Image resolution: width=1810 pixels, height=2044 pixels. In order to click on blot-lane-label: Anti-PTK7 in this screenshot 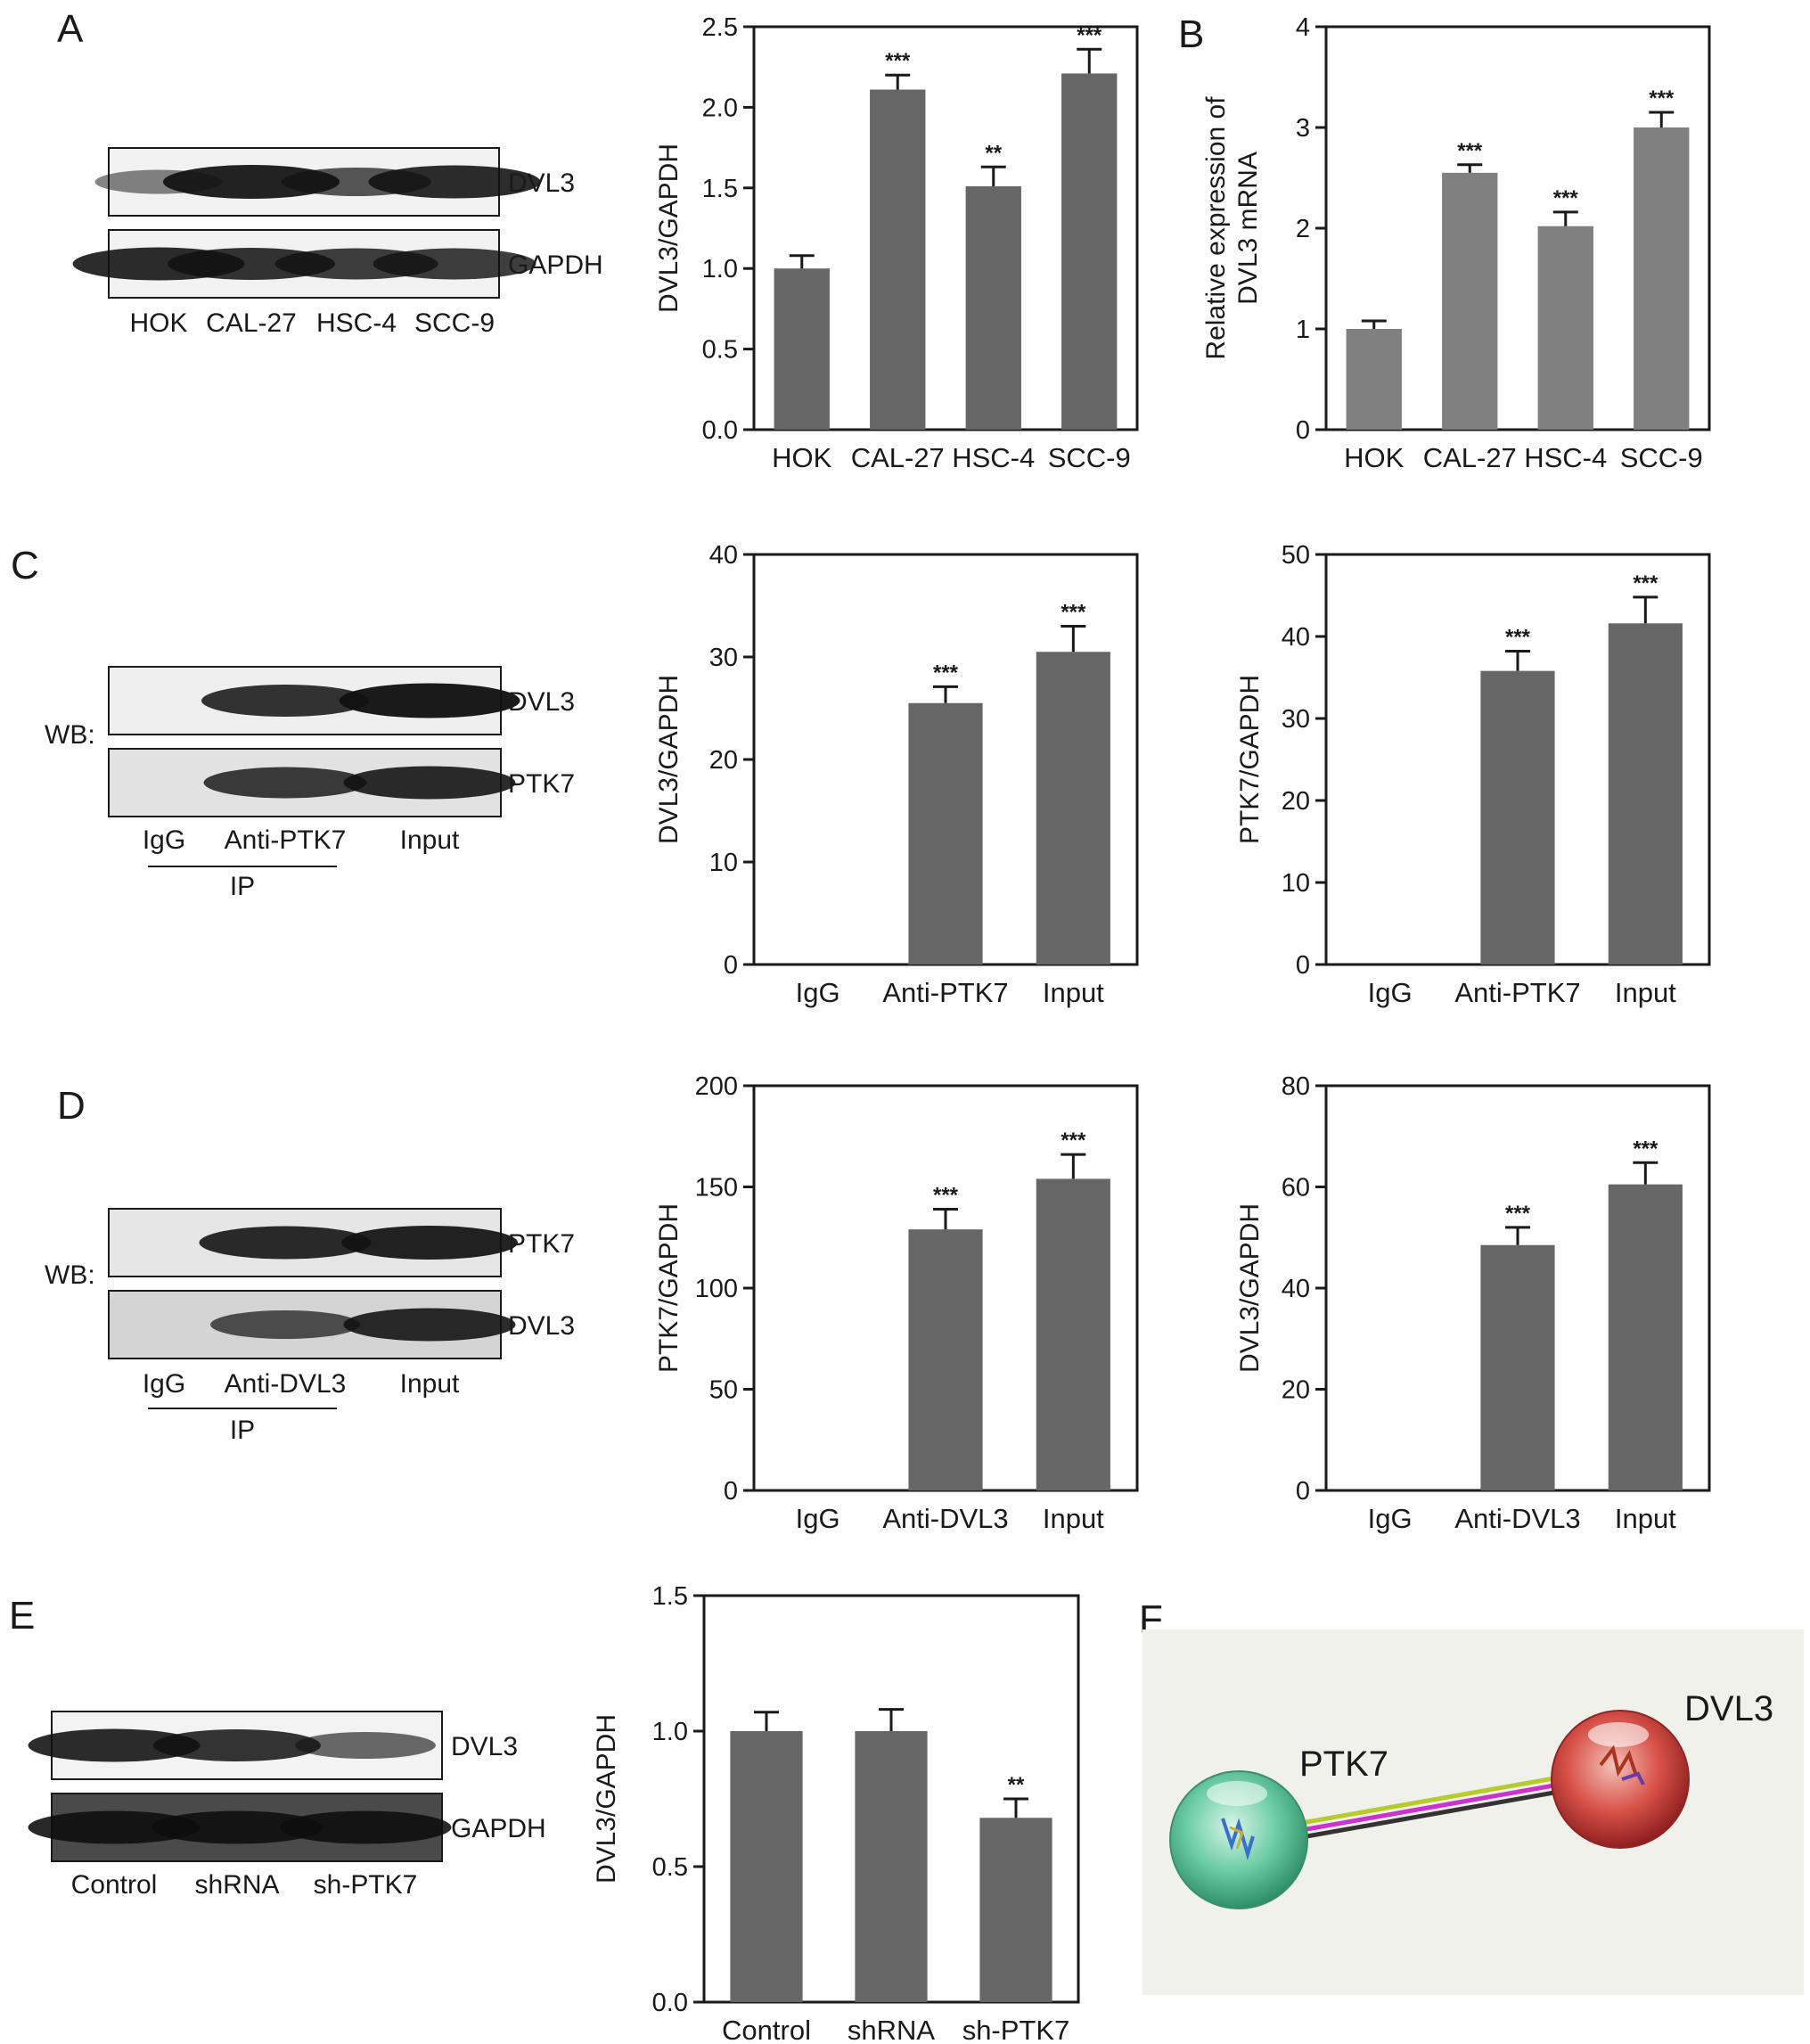, I will do `click(286, 840)`.